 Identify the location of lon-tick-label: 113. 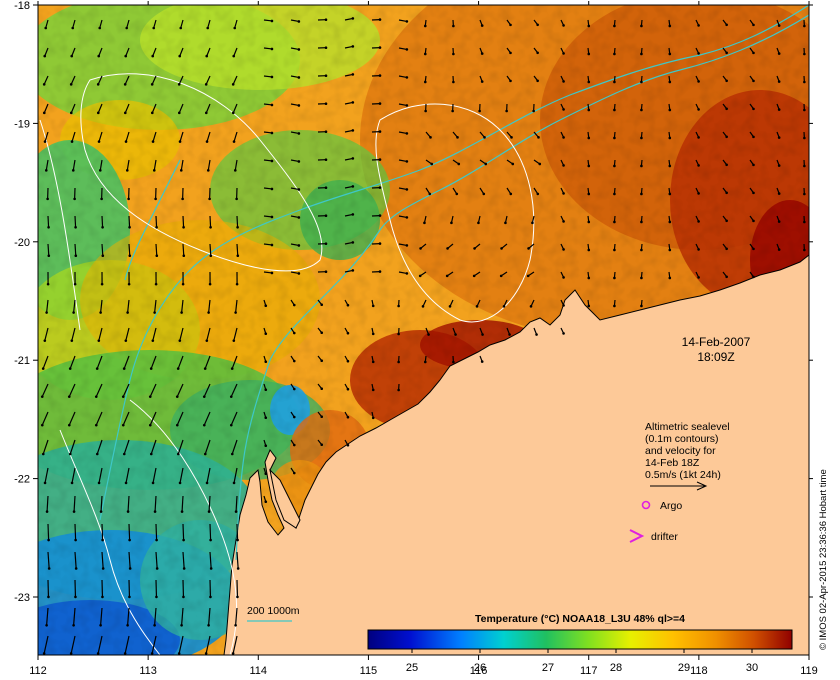
(148, 671).